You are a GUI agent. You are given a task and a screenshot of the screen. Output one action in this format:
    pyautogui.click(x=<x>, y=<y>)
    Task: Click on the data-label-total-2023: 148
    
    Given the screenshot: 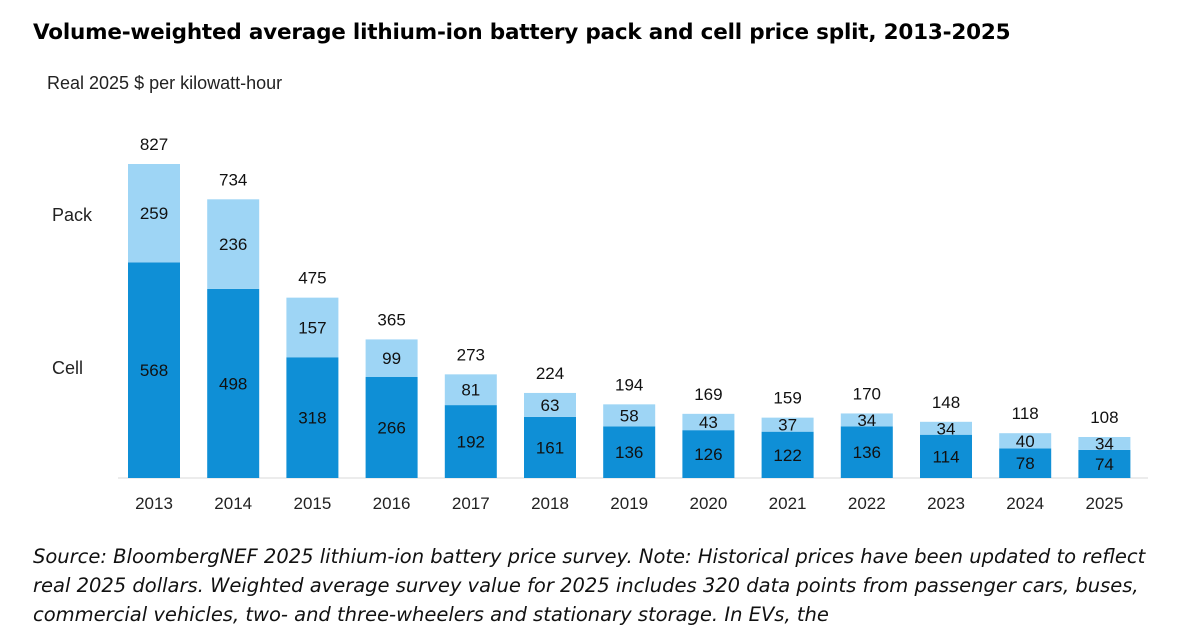 What is the action you would take?
    pyautogui.click(x=946, y=402)
    